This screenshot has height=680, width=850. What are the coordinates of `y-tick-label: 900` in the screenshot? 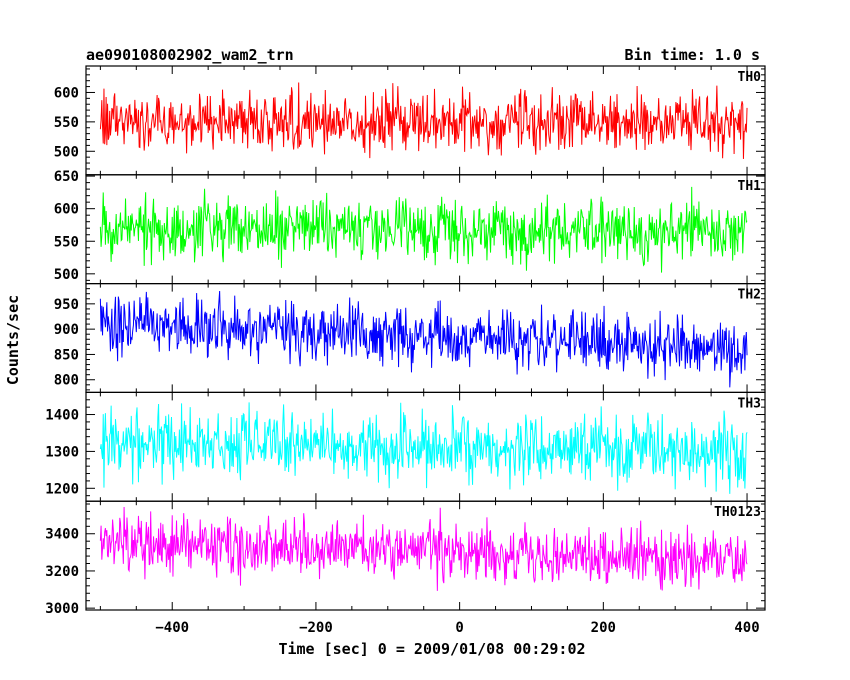 It's located at (66, 330).